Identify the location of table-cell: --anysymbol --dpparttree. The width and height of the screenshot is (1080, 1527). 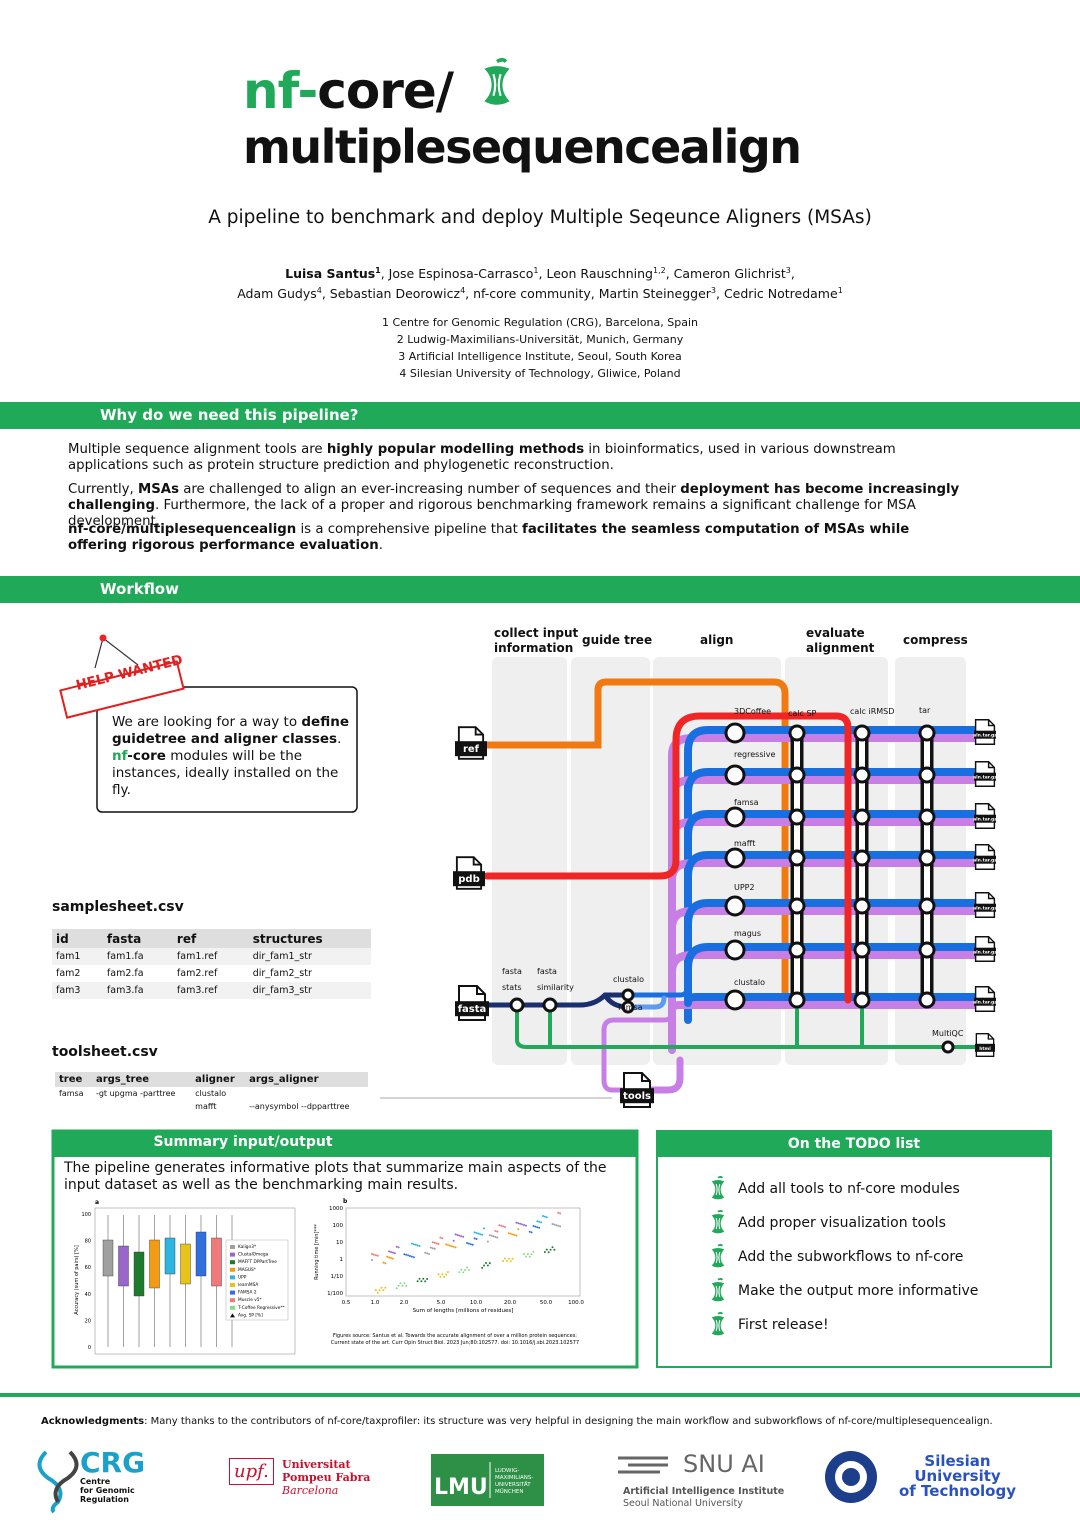
(299, 1106).